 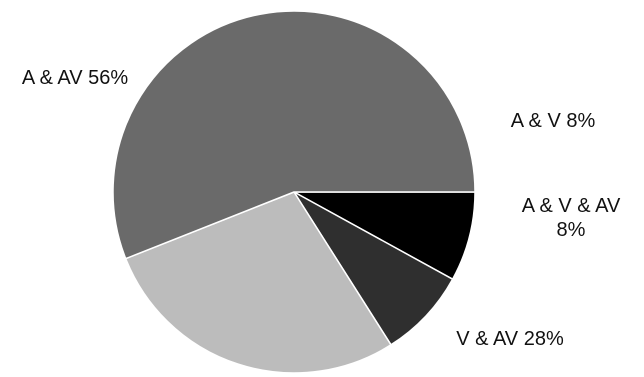 What do you see at coordinates (571, 230) in the screenshot?
I see `pie-slice-label-2-line-2: 8%` at bounding box center [571, 230].